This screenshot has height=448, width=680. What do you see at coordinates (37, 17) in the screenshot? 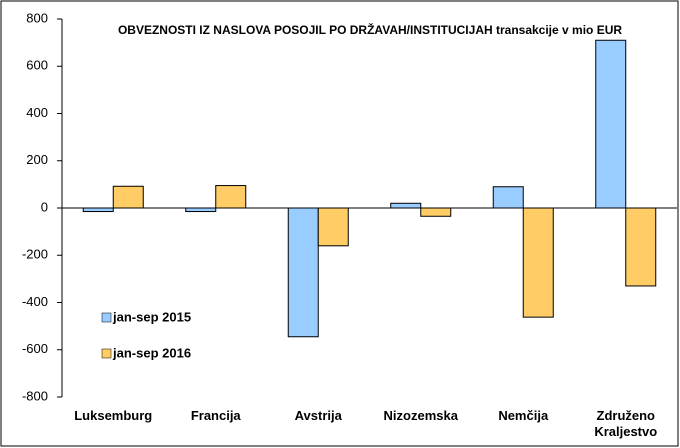
I see `y-tick-label: 800` at bounding box center [37, 17].